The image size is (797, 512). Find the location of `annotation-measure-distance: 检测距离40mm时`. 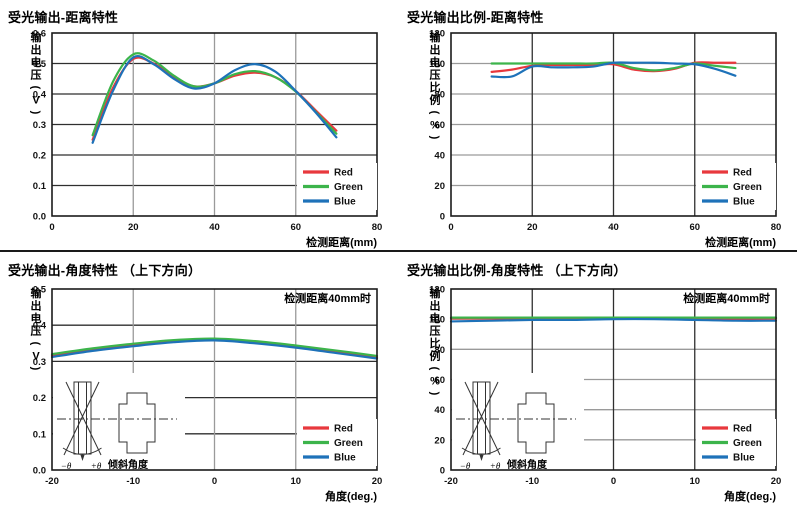

annotation-measure-distance: 检测距离40mm时 is located at coordinates (327, 298).